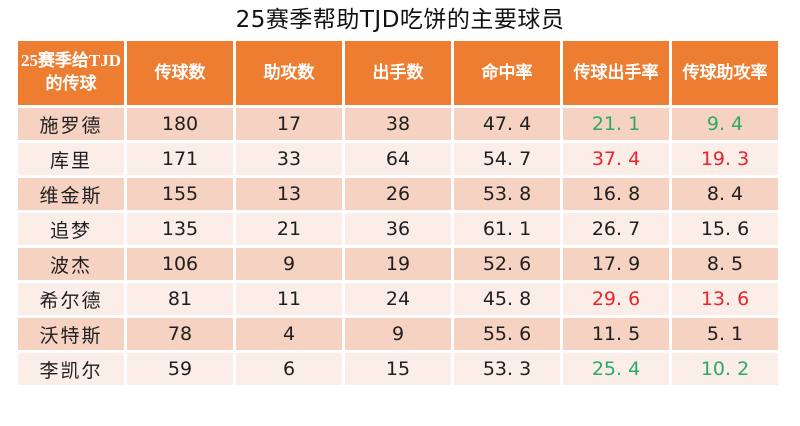  Describe the element at coordinates (507, 194) in the screenshot. I see `fg-rate: 53. 8` at that location.